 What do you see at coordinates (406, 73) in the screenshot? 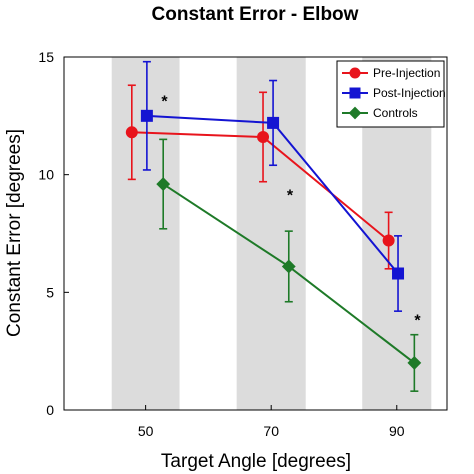
I see `legend-label: Pre-Injection` at bounding box center [406, 73].